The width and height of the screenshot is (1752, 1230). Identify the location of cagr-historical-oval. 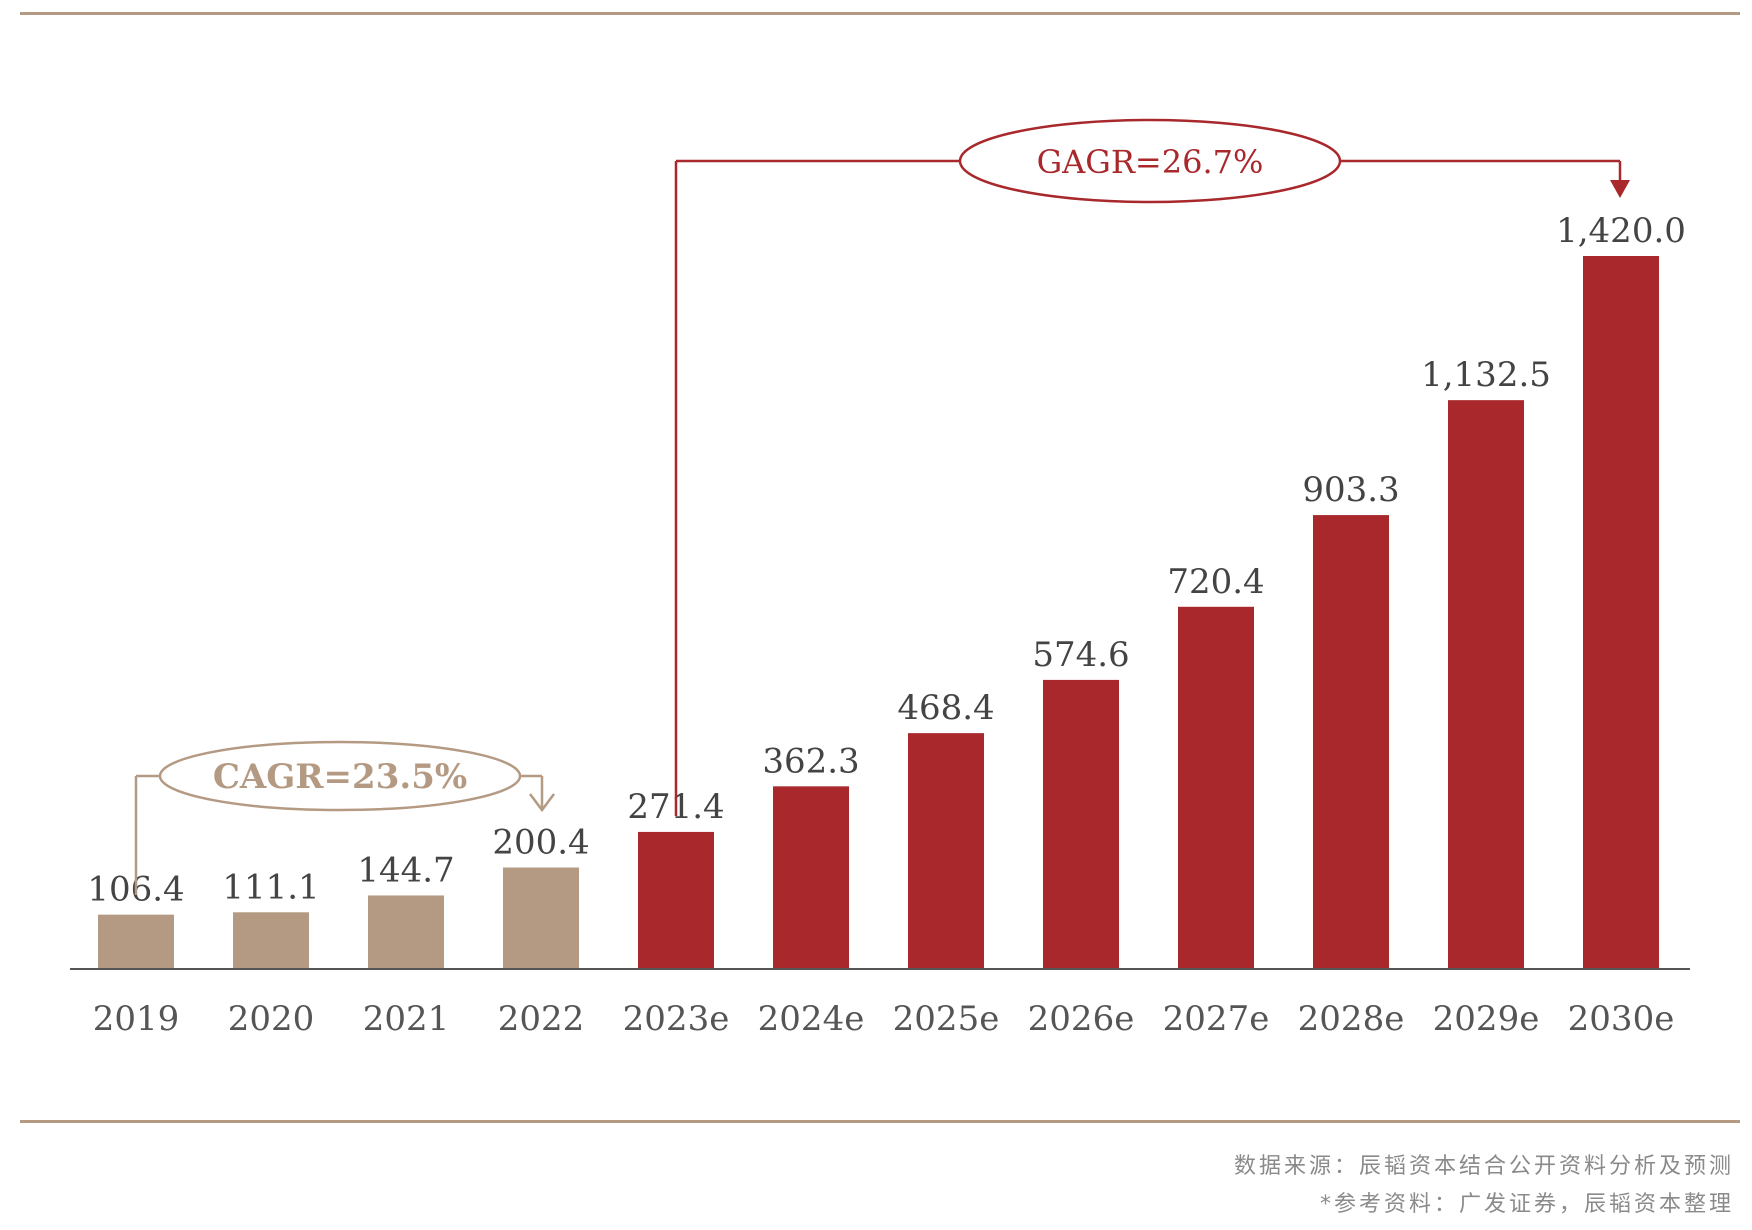
(340, 776).